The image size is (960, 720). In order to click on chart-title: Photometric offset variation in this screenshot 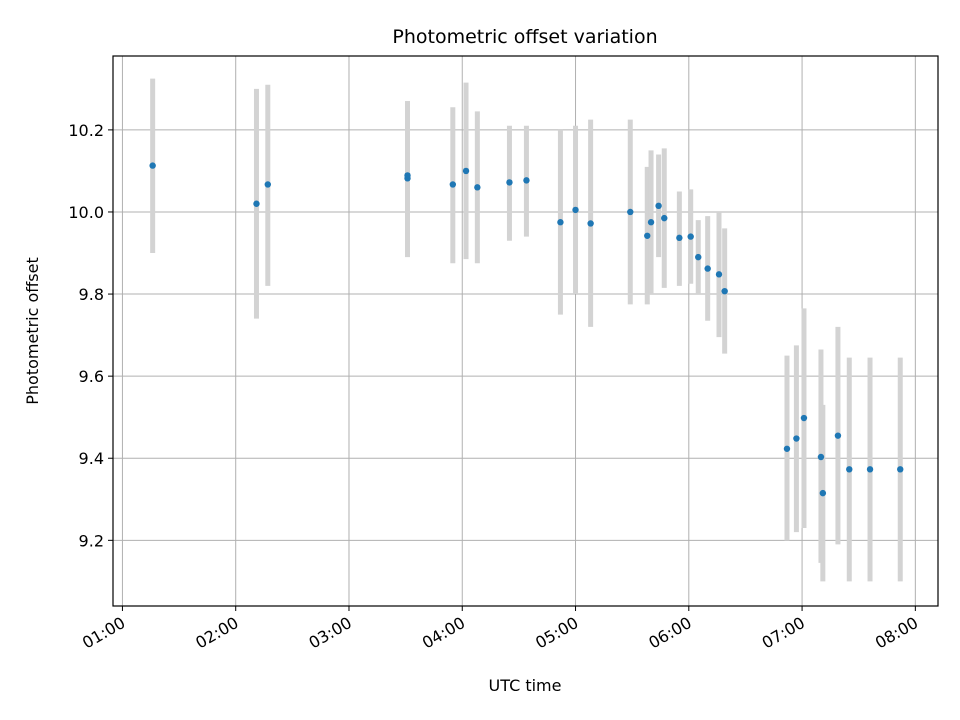, I will do `click(524, 37)`.